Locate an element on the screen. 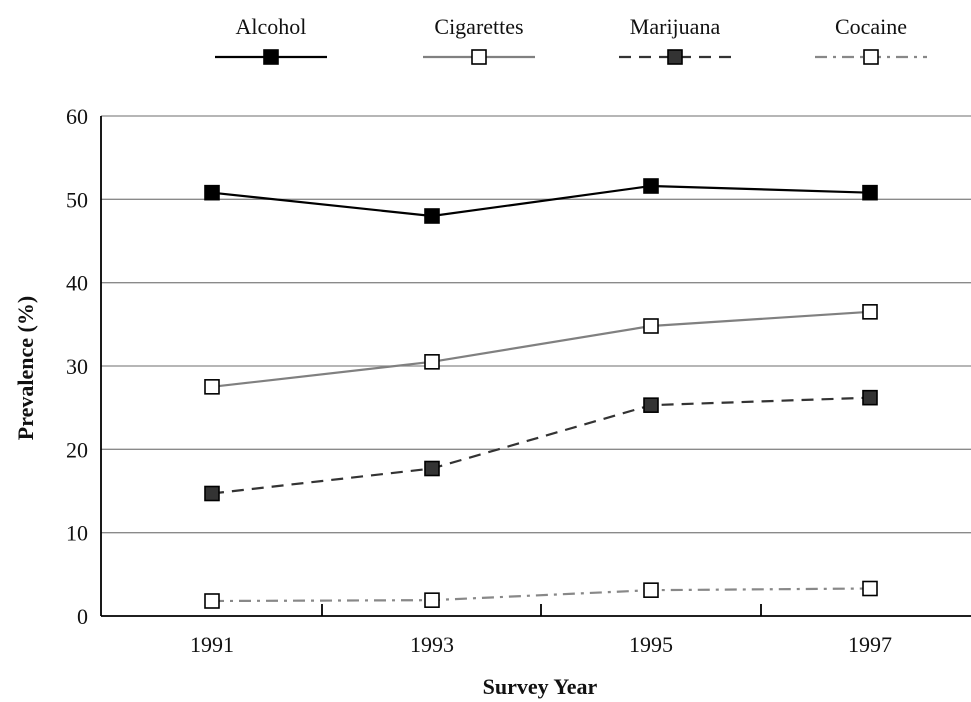 The width and height of the screenshot is (971, 702). series-line-cocaine is located at coordinates (541, 595).